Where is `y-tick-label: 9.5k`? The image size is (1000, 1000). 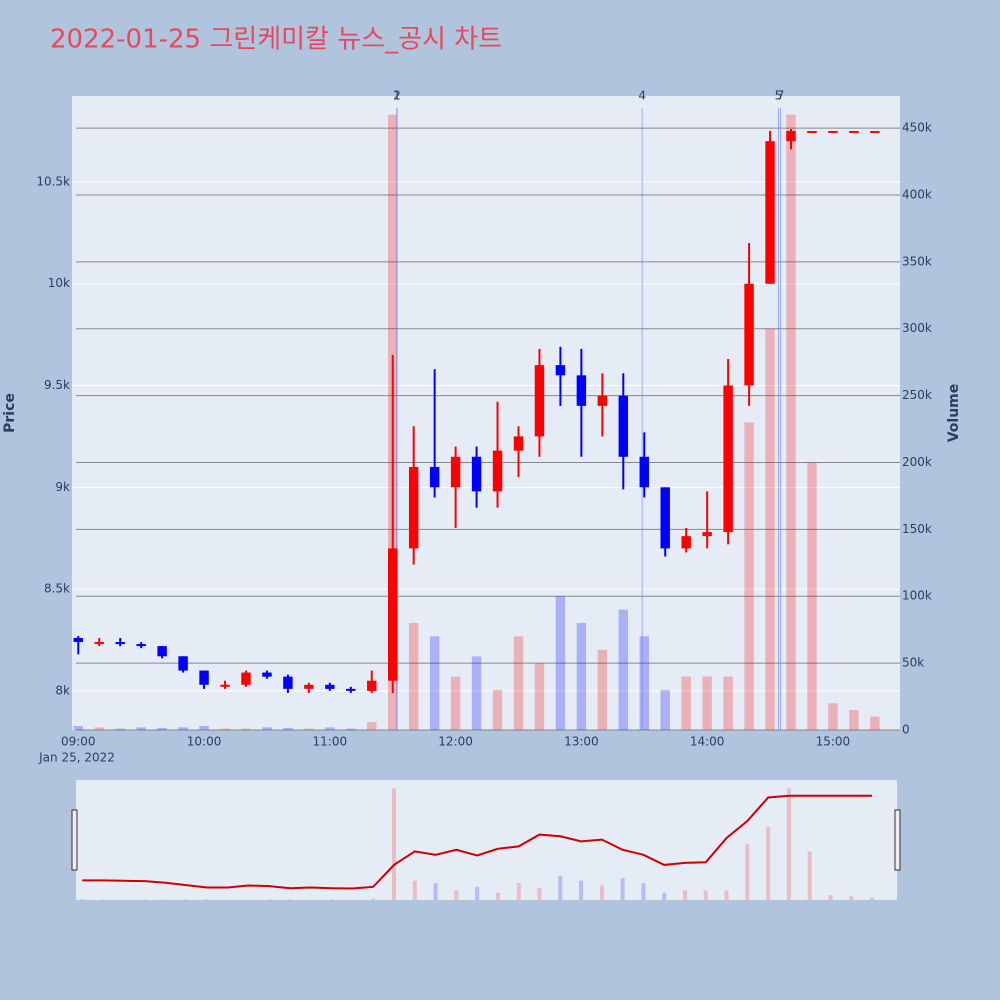
y-tick-label: 9.5k is located at coordinates (57, 385).